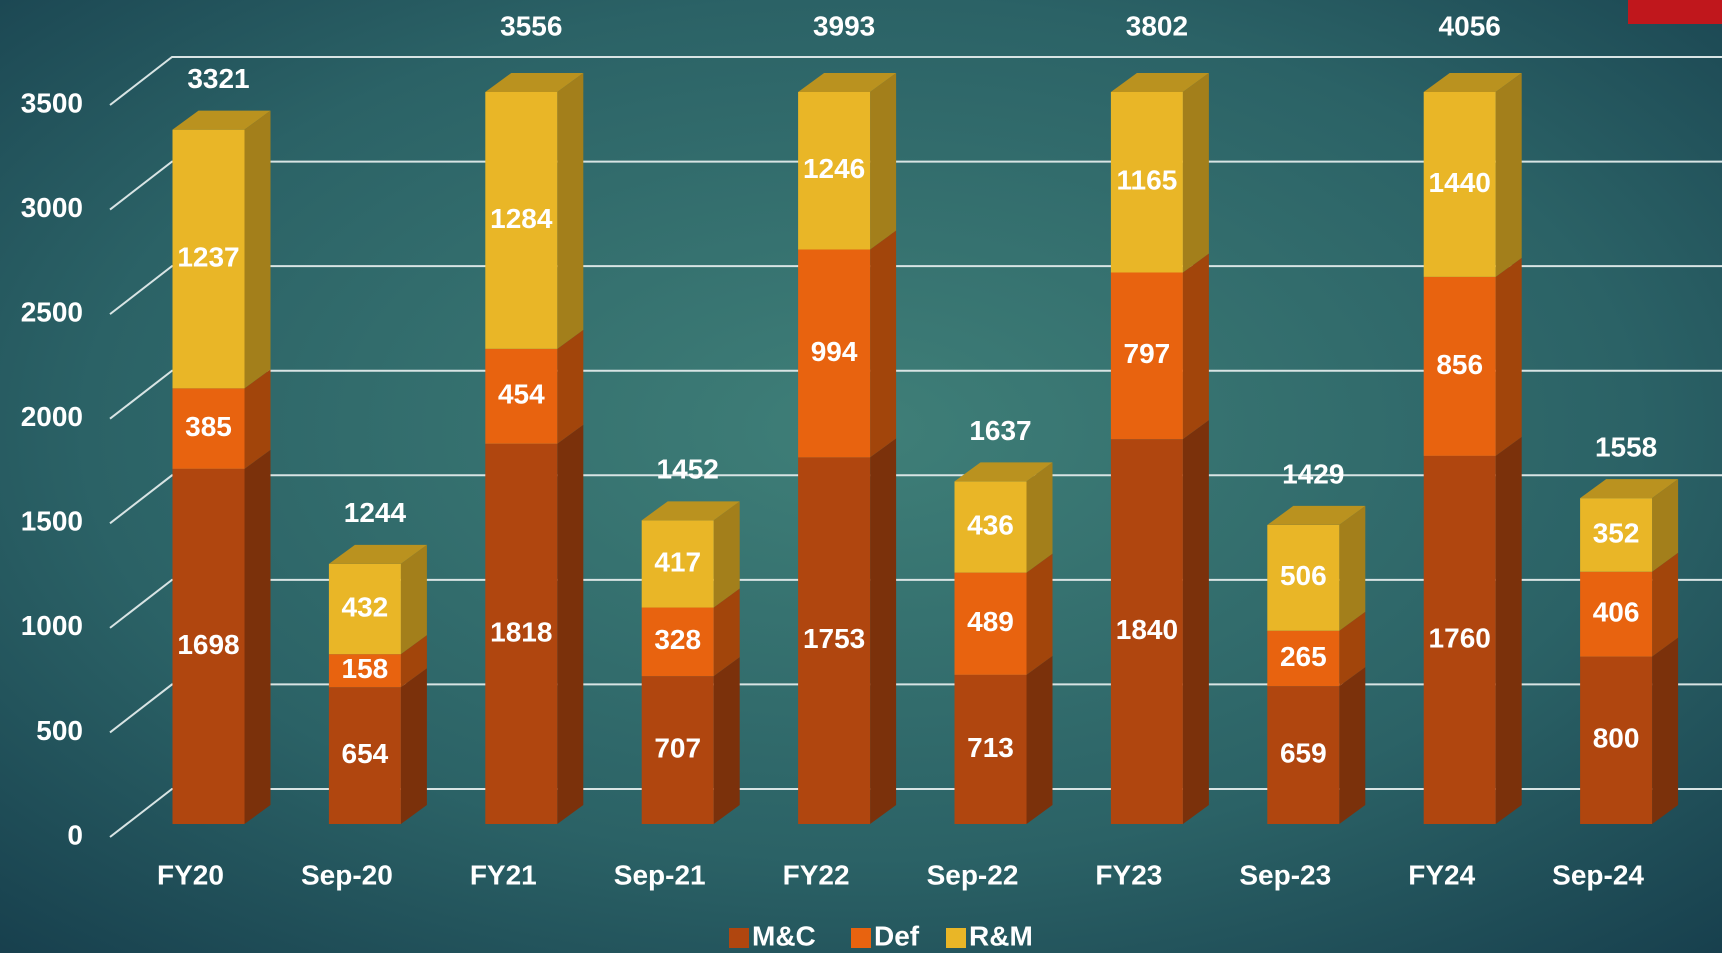  Describe the element at coordinates (365, 606) in the screenshot. I see `data-label: 432` at that location.